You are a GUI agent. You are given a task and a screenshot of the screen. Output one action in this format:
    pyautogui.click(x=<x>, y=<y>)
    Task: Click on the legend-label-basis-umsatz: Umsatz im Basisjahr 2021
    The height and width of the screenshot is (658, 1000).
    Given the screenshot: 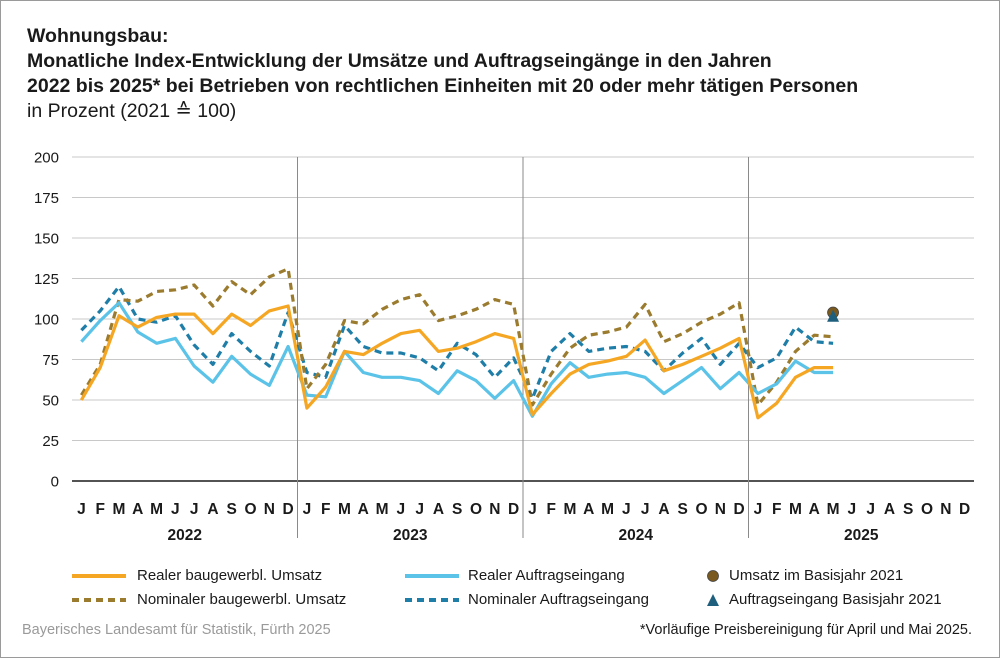 What is the action you would take?
    pyautogui.click(x=816, y=575)
    